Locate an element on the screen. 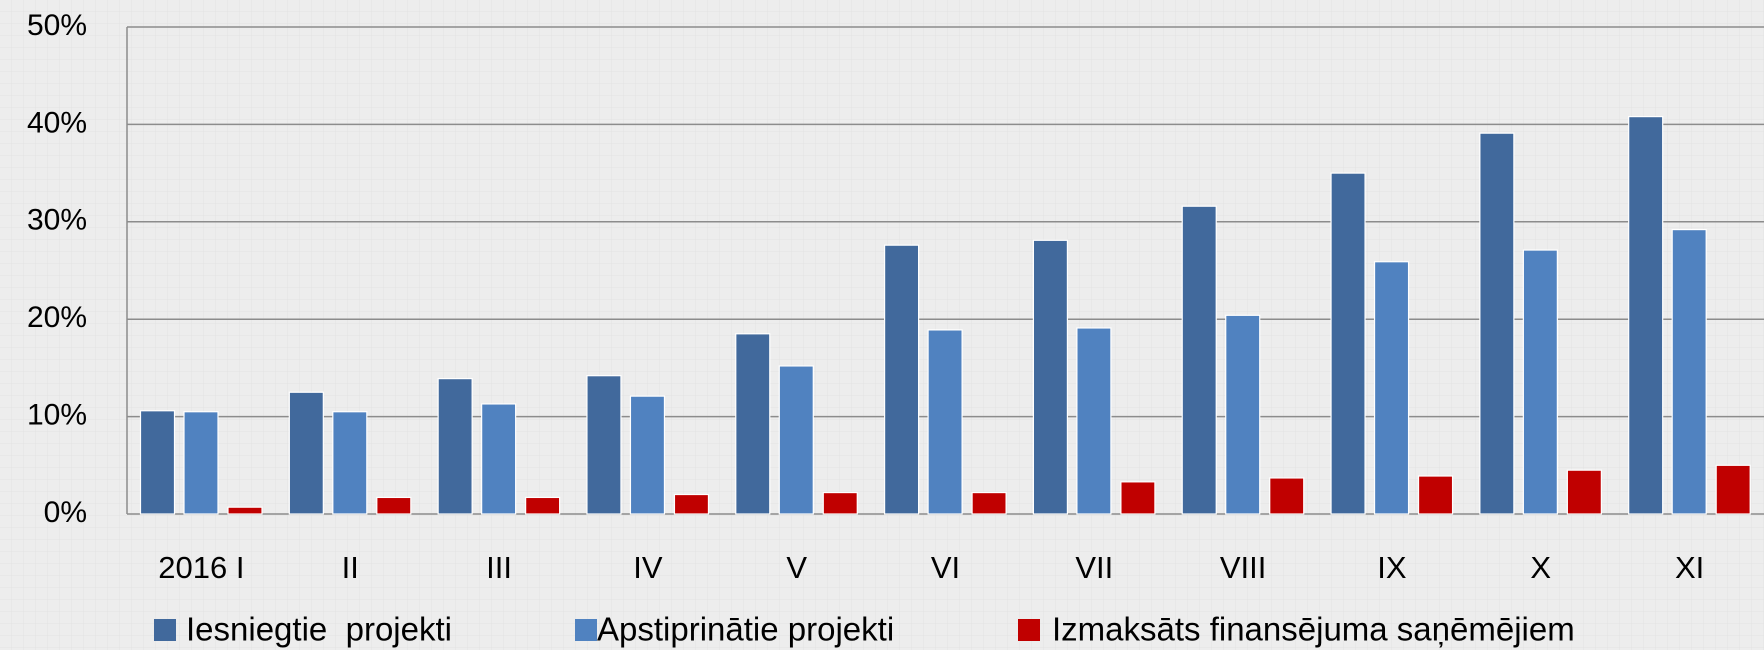  x-tick-label: XI is located at coordinates (1689, 567).